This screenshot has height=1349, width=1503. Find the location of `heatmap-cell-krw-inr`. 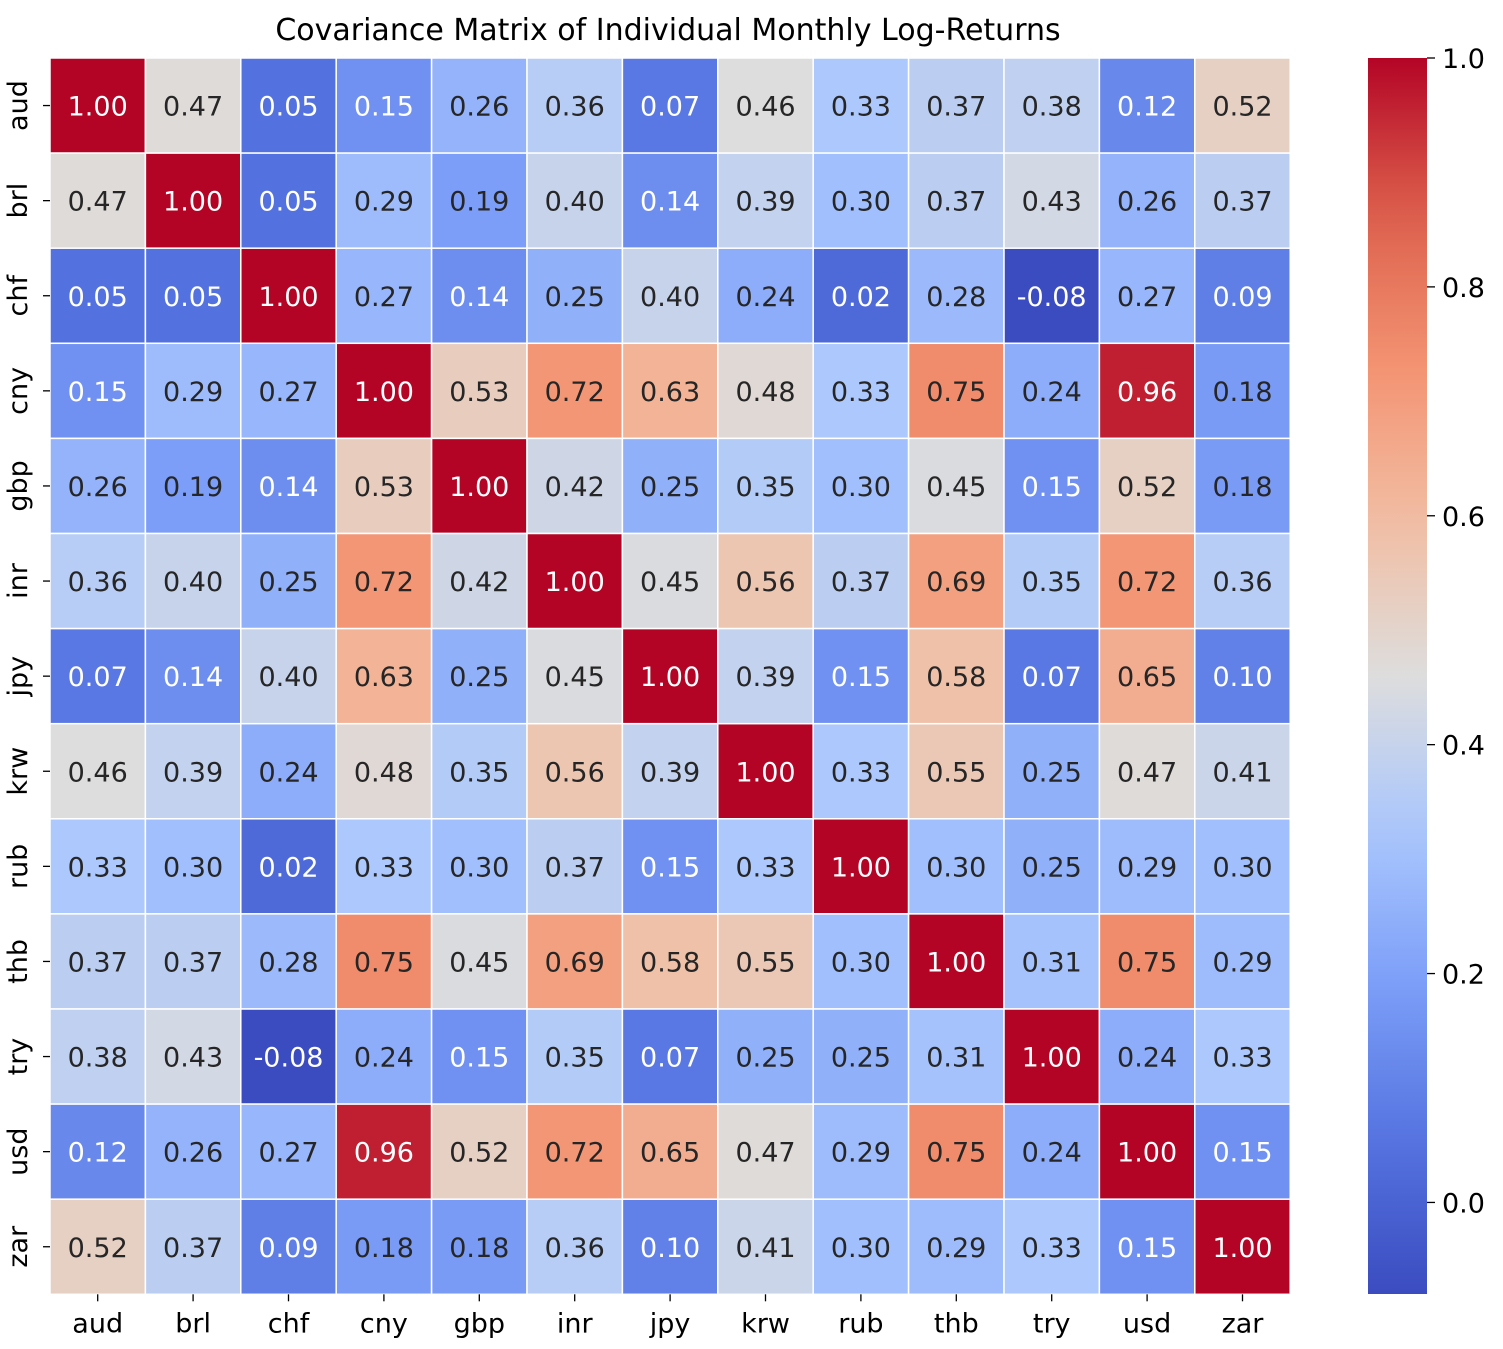

heatmap-cell-krw-inr is located at coordinates (575, 771).